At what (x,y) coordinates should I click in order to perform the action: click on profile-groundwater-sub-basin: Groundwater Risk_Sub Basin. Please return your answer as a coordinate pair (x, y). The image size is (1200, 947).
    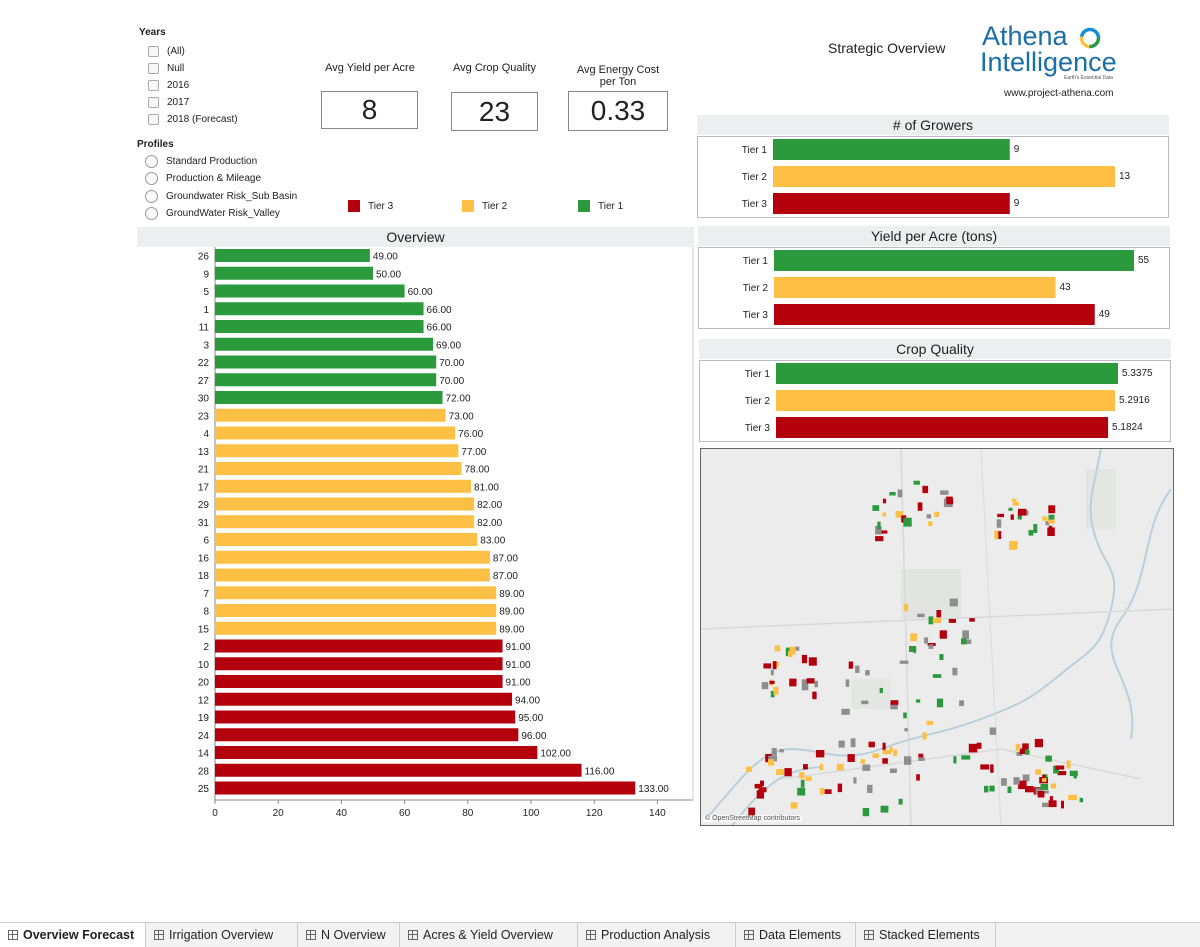
    Looking at the image, I should click on (221, 196).